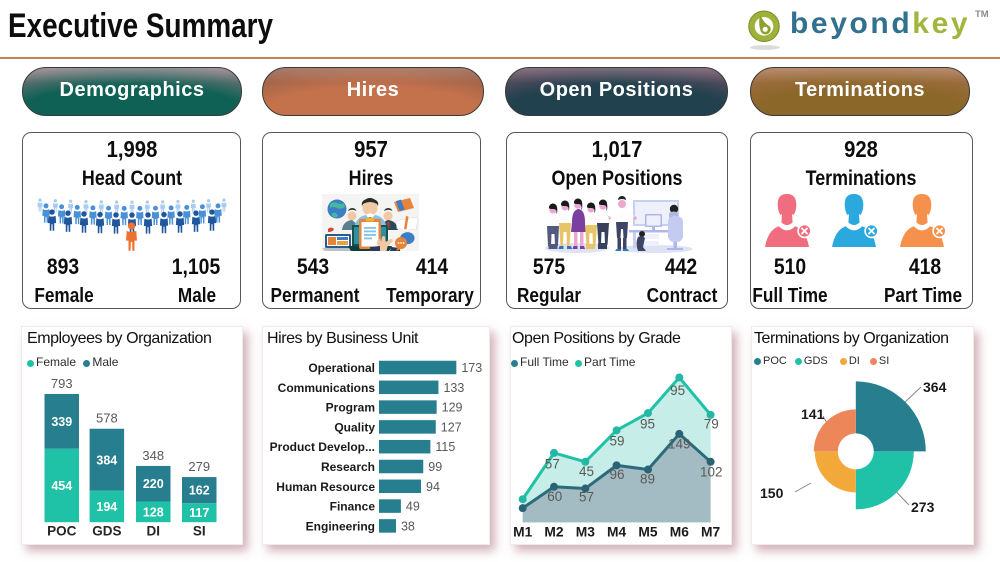  What do you see at coordinates (585, 532) in the screenshot?
I see `svg-text: M3` at bounding box center [585, 532].